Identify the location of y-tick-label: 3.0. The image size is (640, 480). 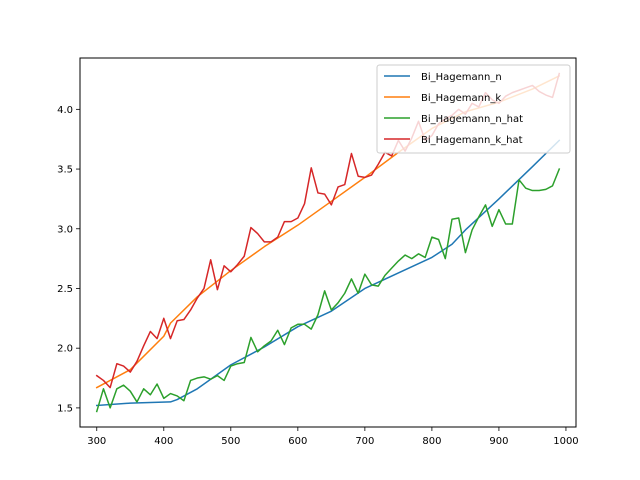
(65, 229).